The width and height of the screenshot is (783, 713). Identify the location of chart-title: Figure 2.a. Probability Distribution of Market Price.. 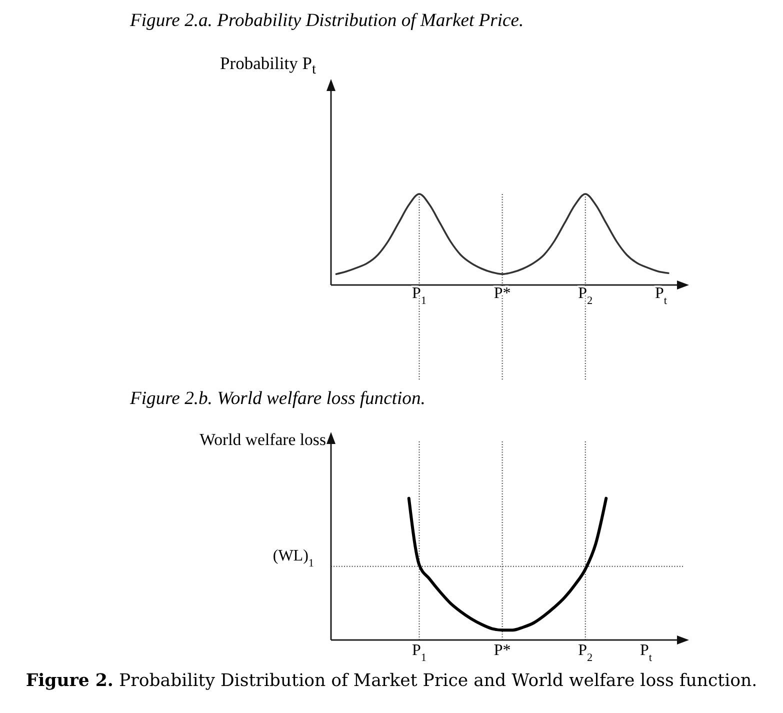
(327, 21).